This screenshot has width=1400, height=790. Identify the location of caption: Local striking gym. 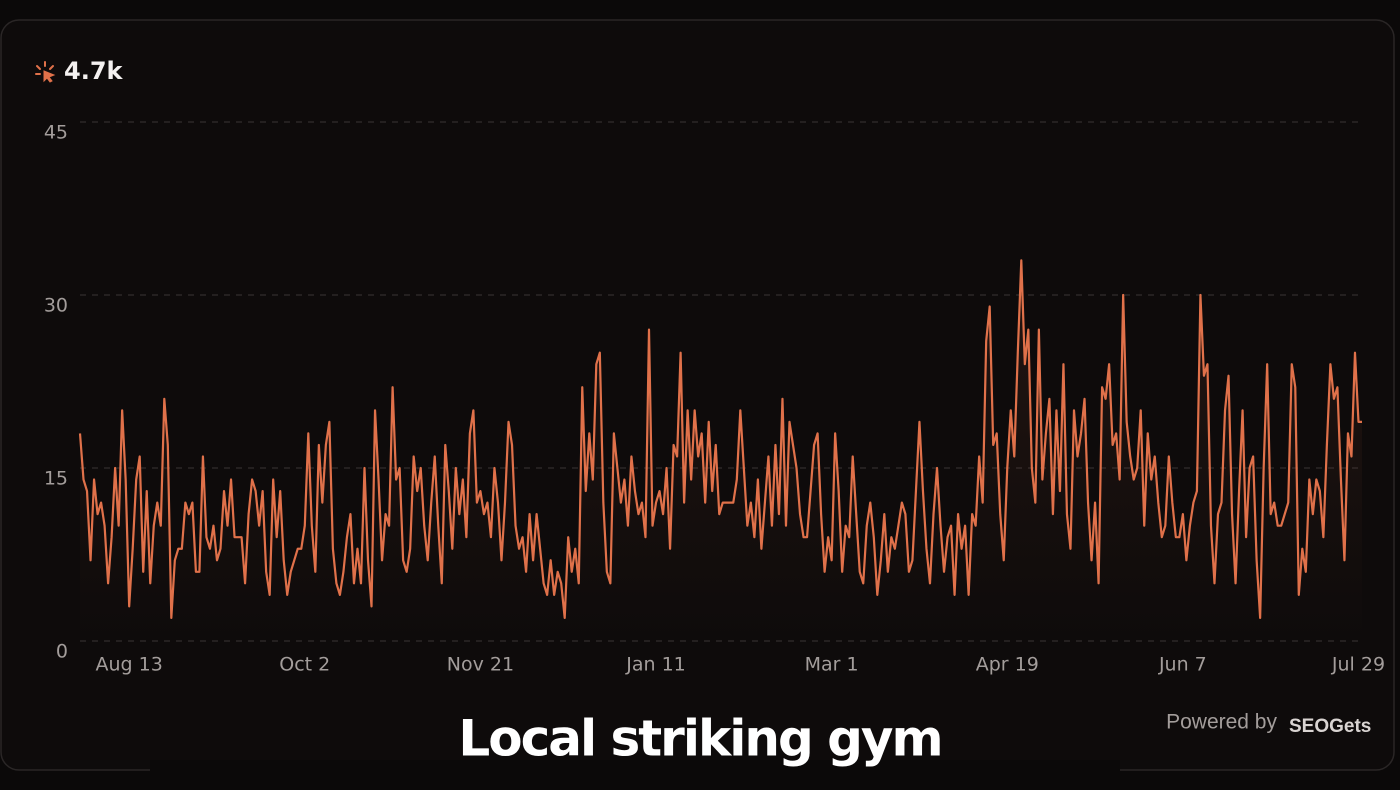
(699, 739).